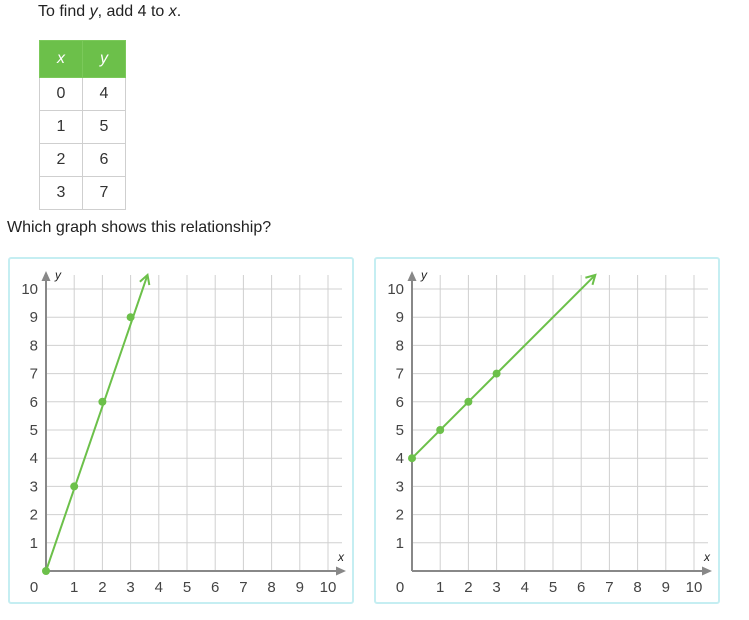 The image size is (749, 620). I want to click on table-row: 2 6, so click(82, 160).